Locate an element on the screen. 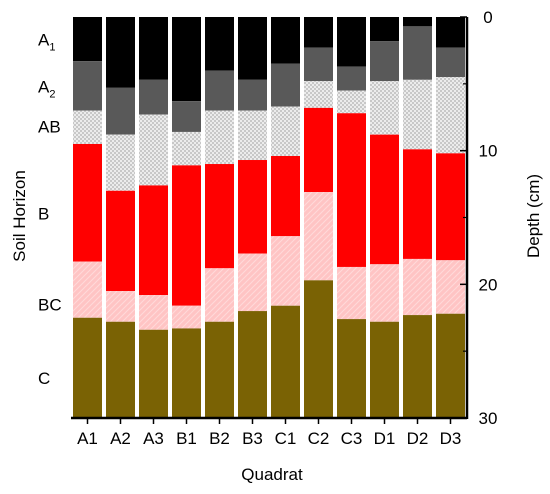 The width and height of the screenshot is (550, 494). bar-segment-A1-A2 is located at coordinates (87, 86).